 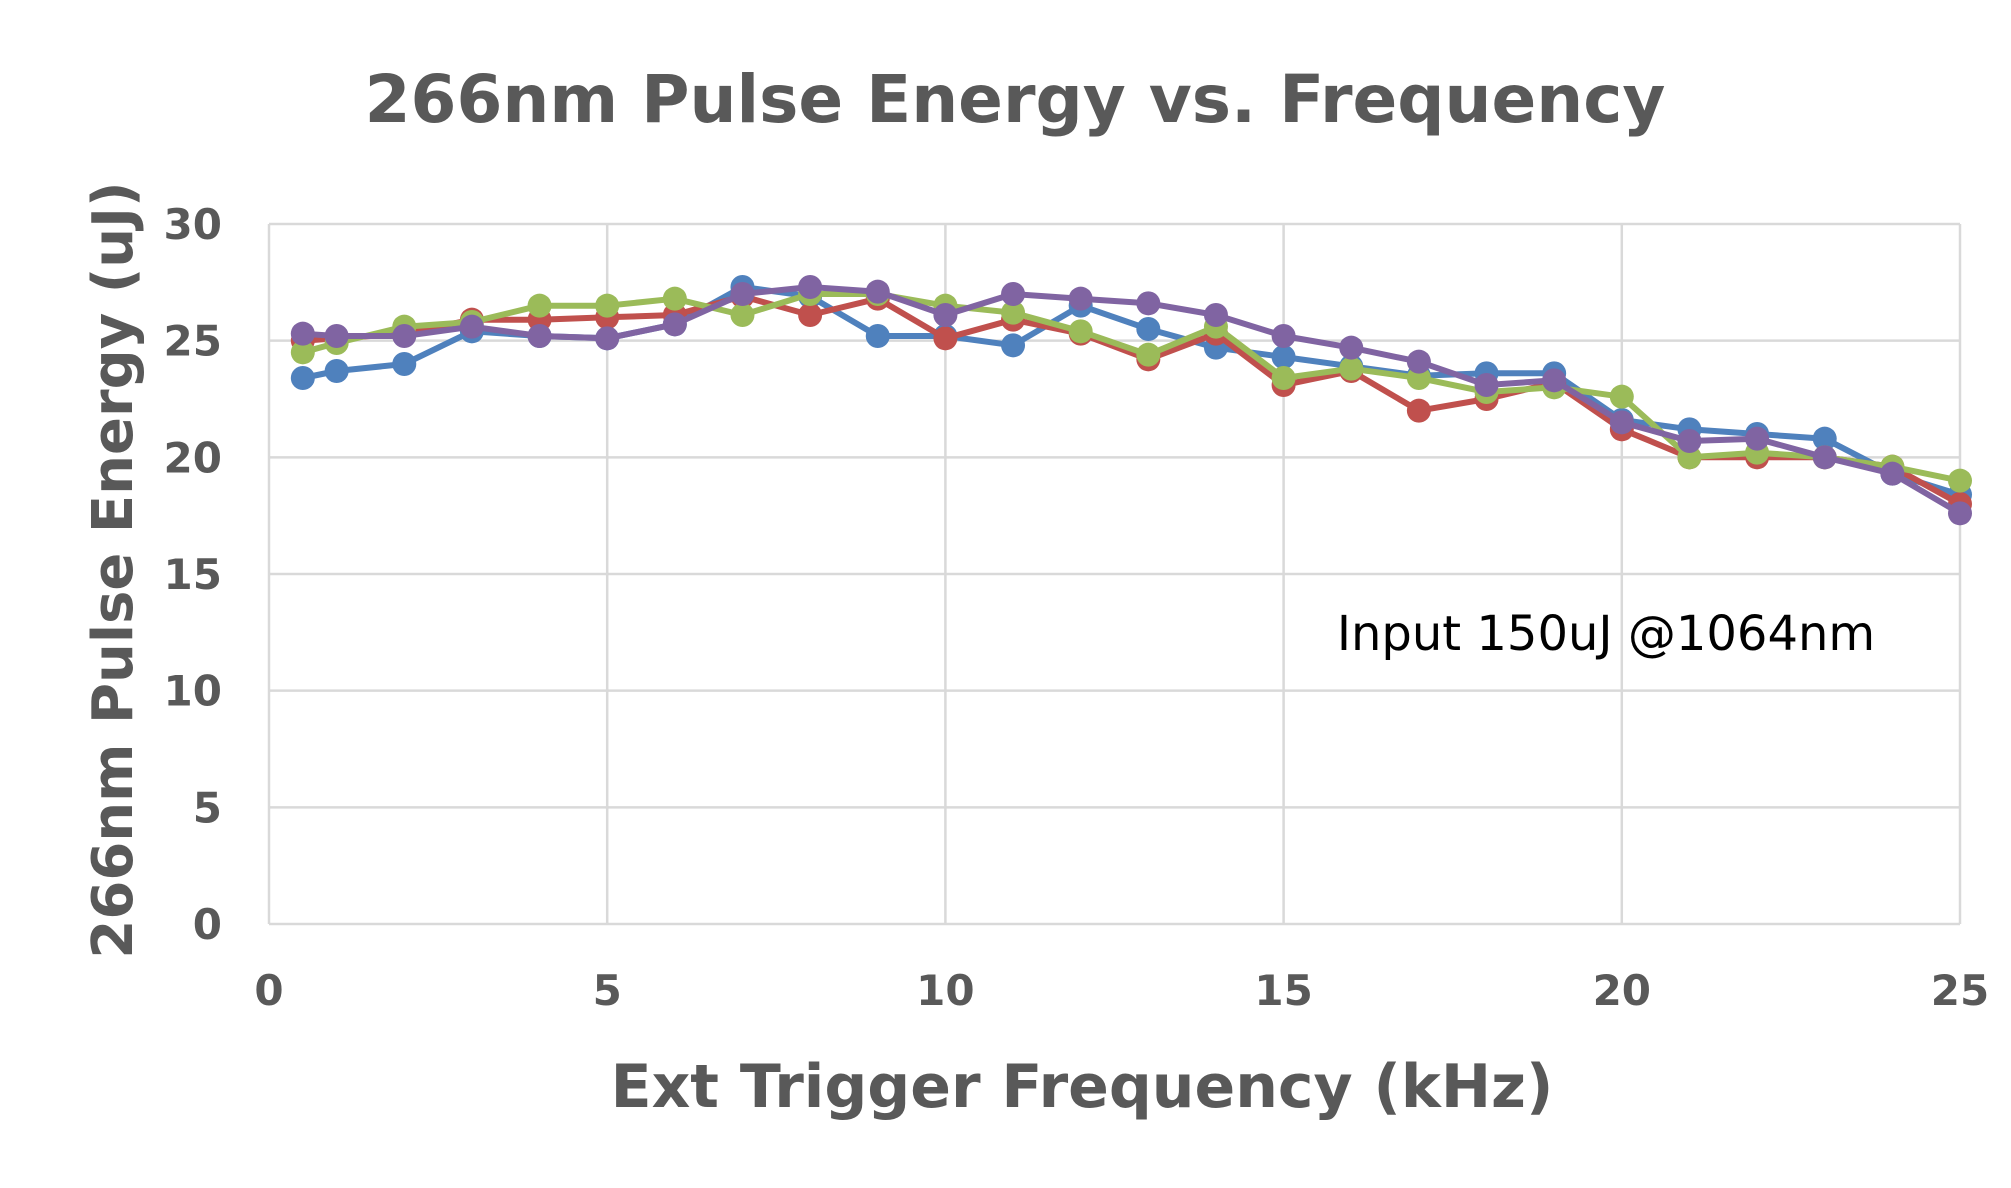 I want to click on y-tick-label: 25, so click(x=193, y=341).